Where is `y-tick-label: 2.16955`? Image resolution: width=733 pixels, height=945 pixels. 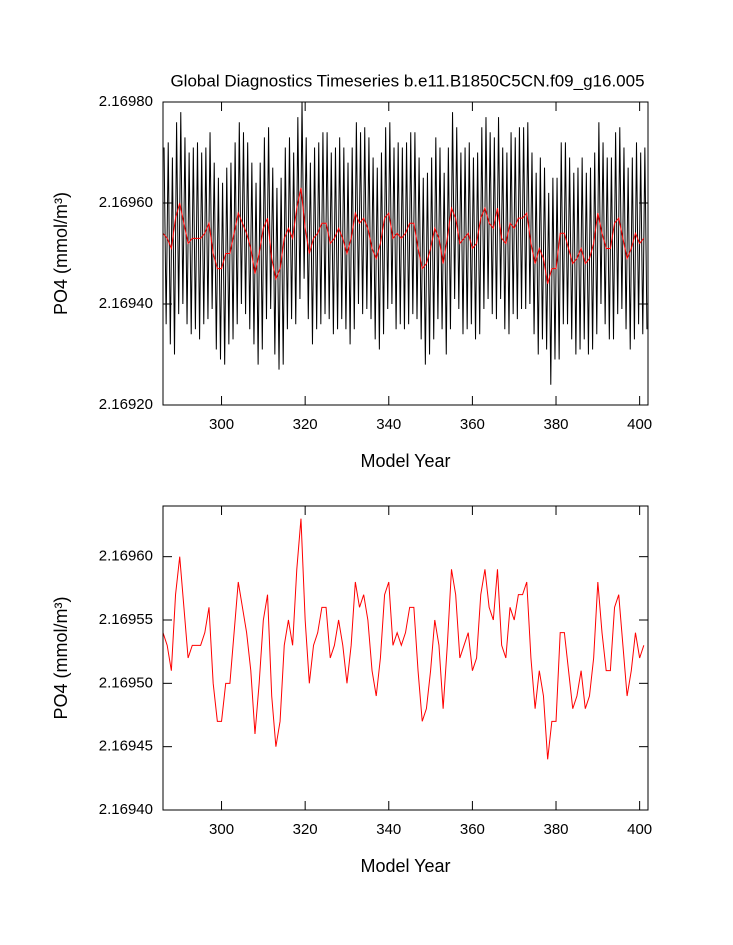 y-tick-label: 2.16955 is located at coordinates (126, 619).